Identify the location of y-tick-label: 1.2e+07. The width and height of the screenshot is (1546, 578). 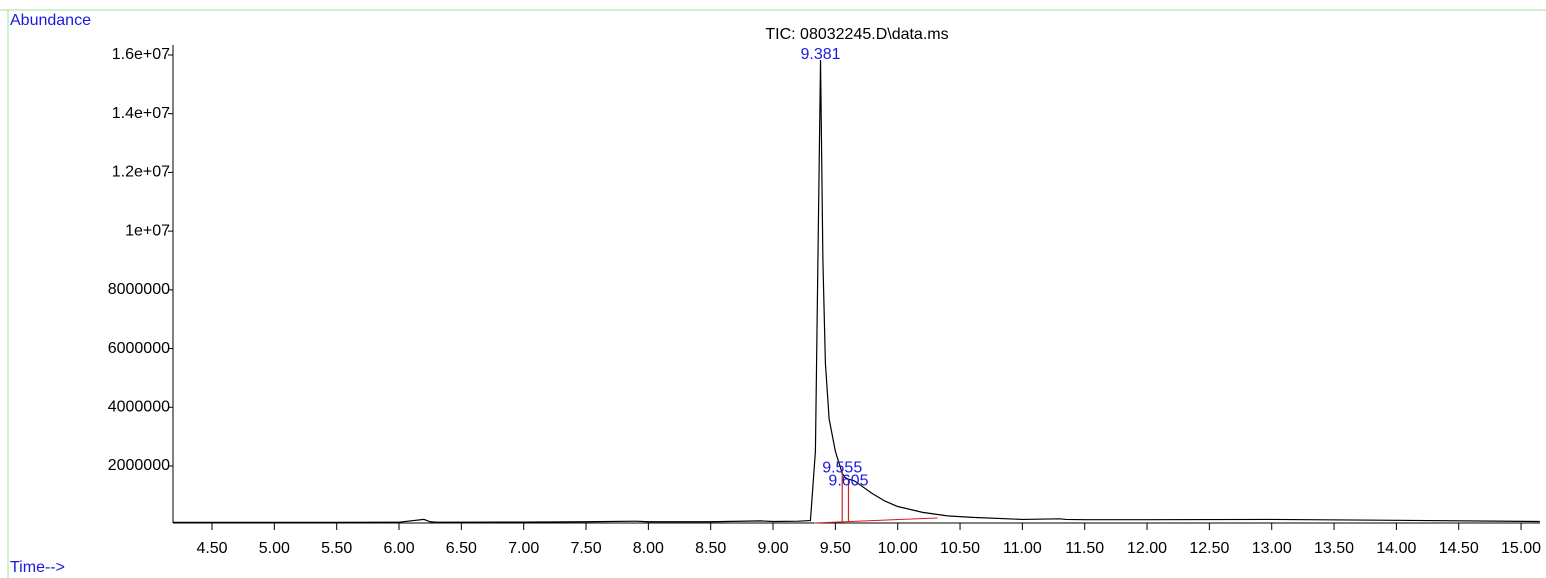
(141, 172).